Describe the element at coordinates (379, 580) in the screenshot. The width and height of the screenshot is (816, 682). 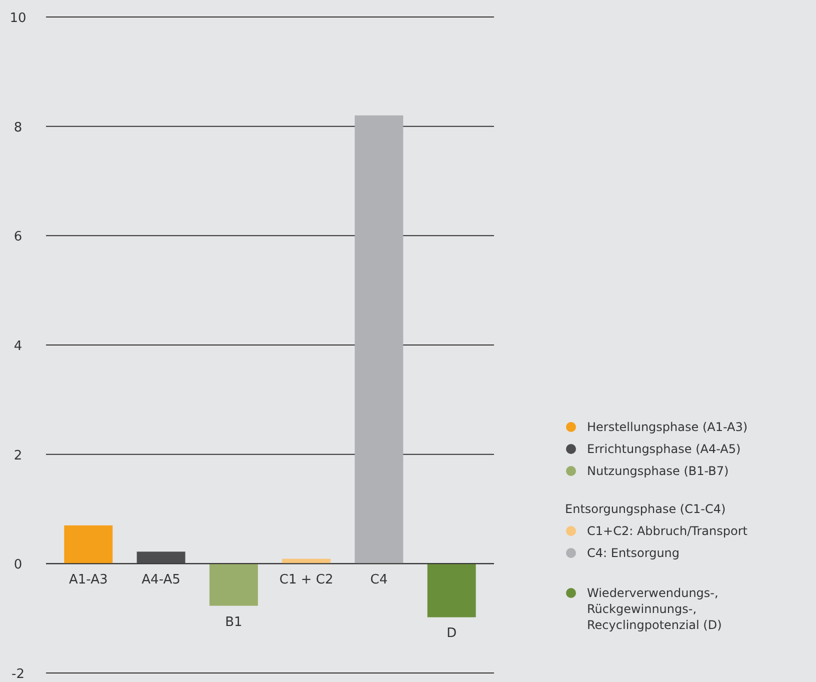
I see `x-tick-label: C4` at that location.